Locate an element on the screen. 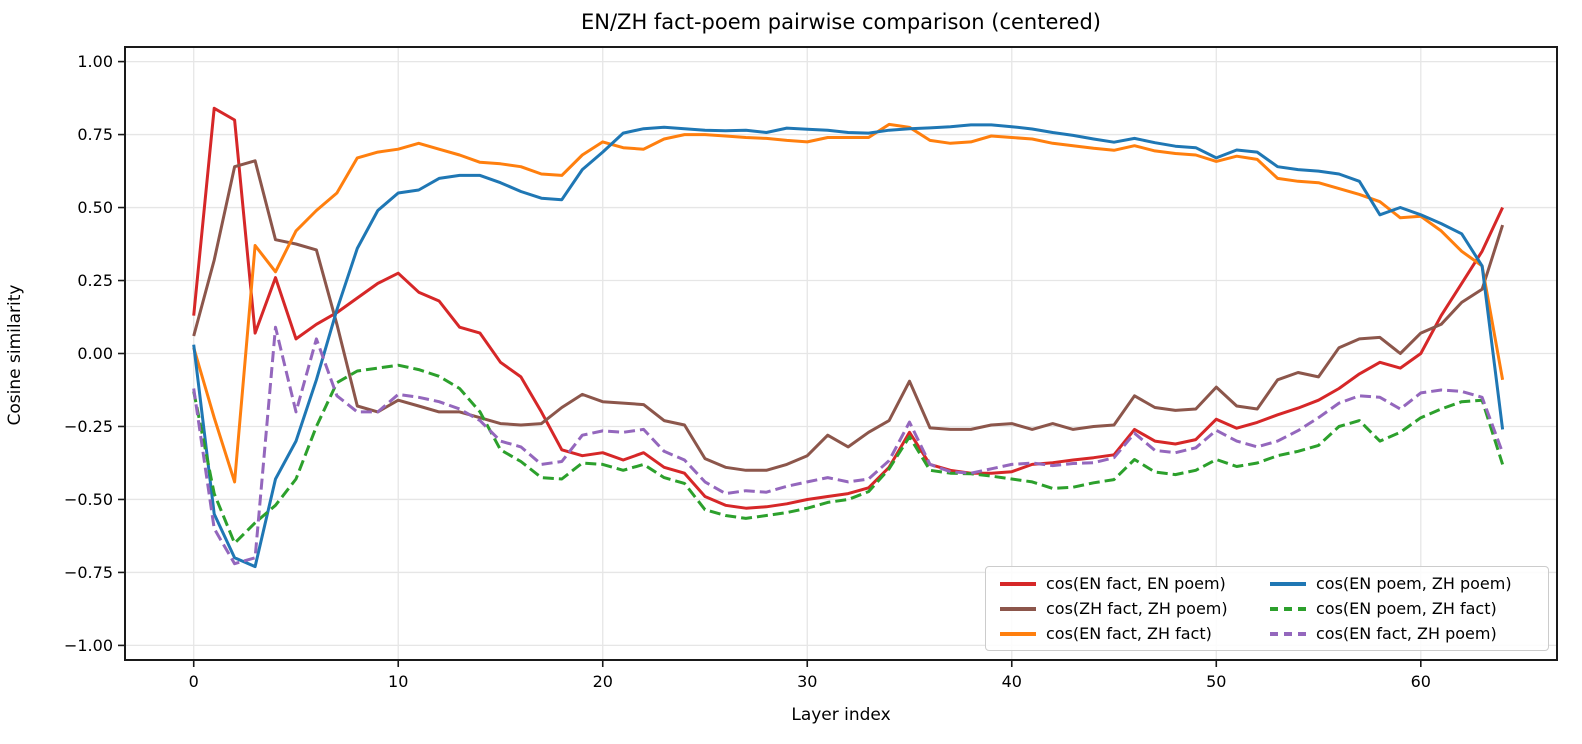 The width and height of the screenshot is (1582, 744). legend-item: cos(EN poem, ZH fact) is located at coordinates (1403, 608).